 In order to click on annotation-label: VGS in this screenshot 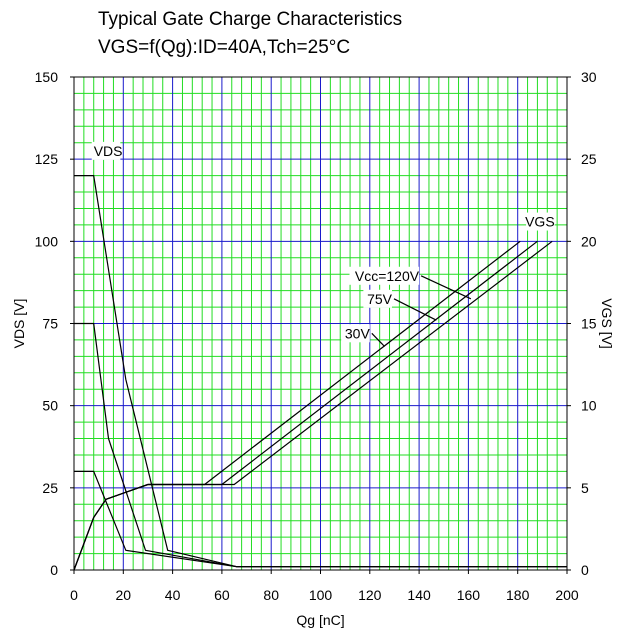, I will do `click(540, 222)`.